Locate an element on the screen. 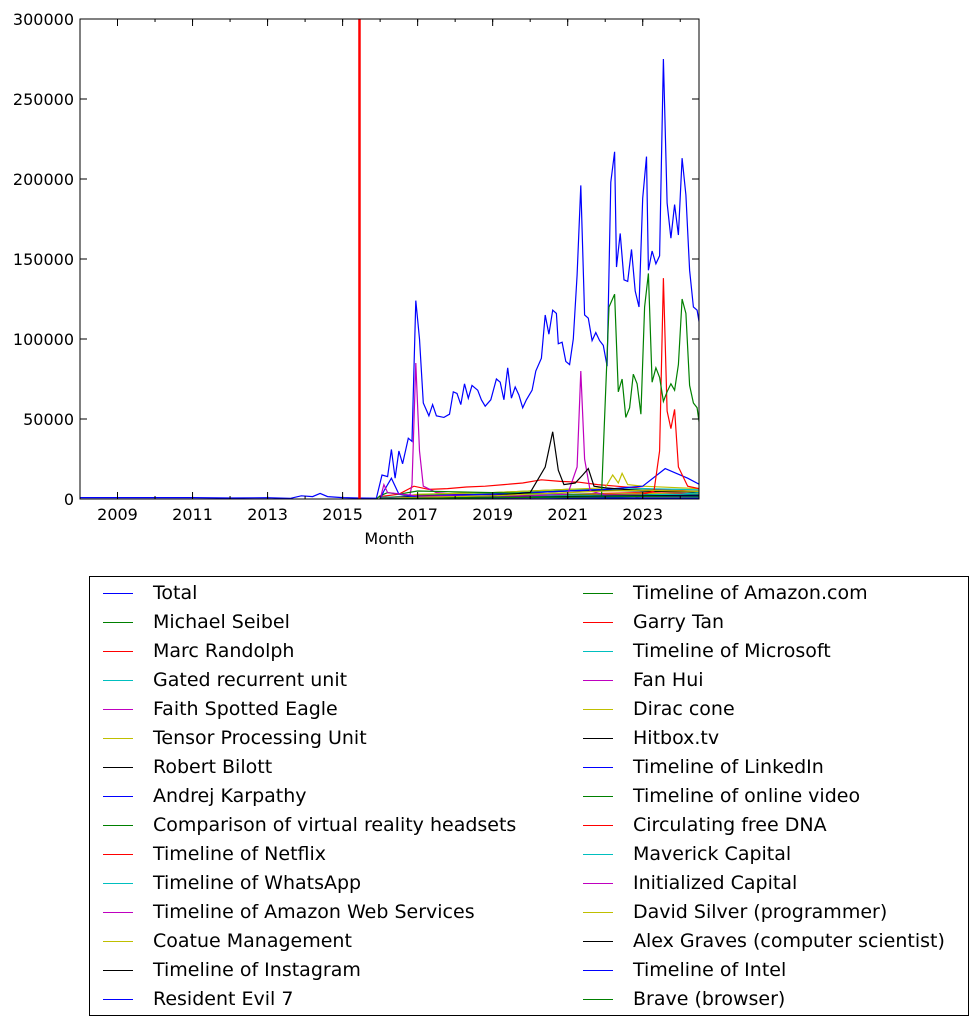 Image resolution: width=980 pixels, height=1027 pixels. x-tick-label: 2009 is located at coordinates (117, 514).